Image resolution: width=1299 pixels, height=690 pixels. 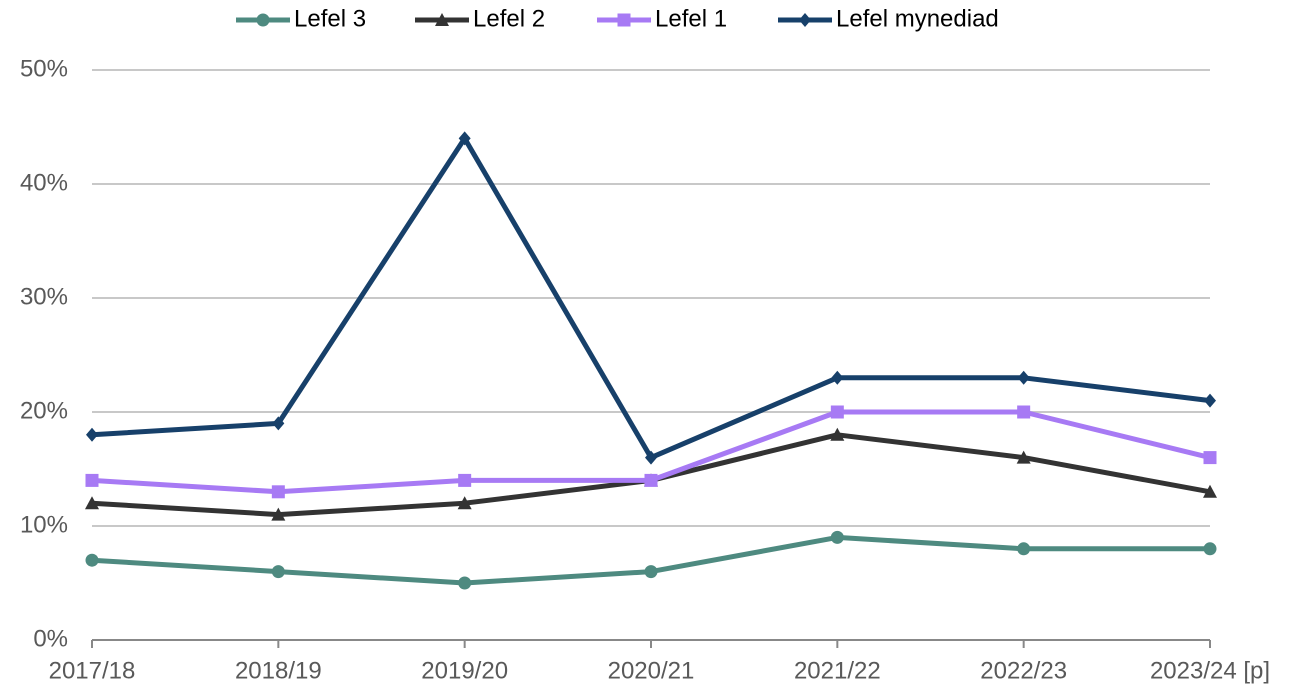 What do you see at coordinates (44, 410) in the screenshot?
I see `y-tick-label: 20%` at bounding box center [44, 410].